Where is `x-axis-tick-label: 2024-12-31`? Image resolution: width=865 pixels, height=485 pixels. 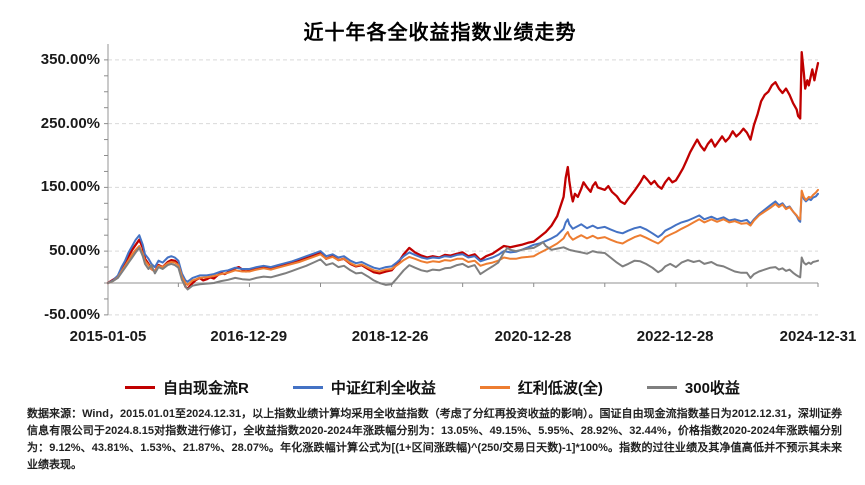 x-axis-tick-label: 2024-12-31 is located at coordinates (818, 336).